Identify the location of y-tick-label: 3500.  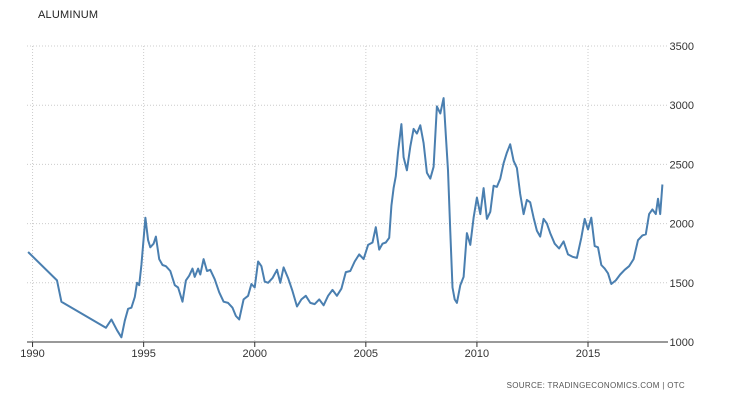
(682, 47).